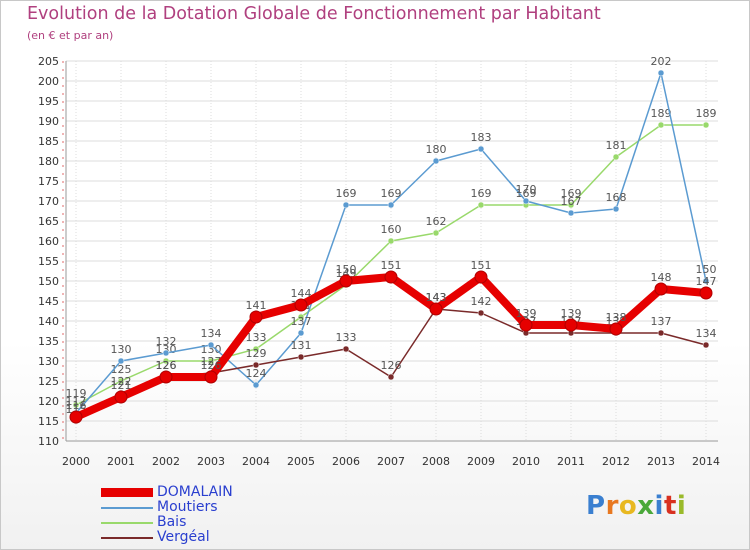  Describe the element at coordinates (48, 421) in the screenshot. I see `y-tick-label: 115` at that location.